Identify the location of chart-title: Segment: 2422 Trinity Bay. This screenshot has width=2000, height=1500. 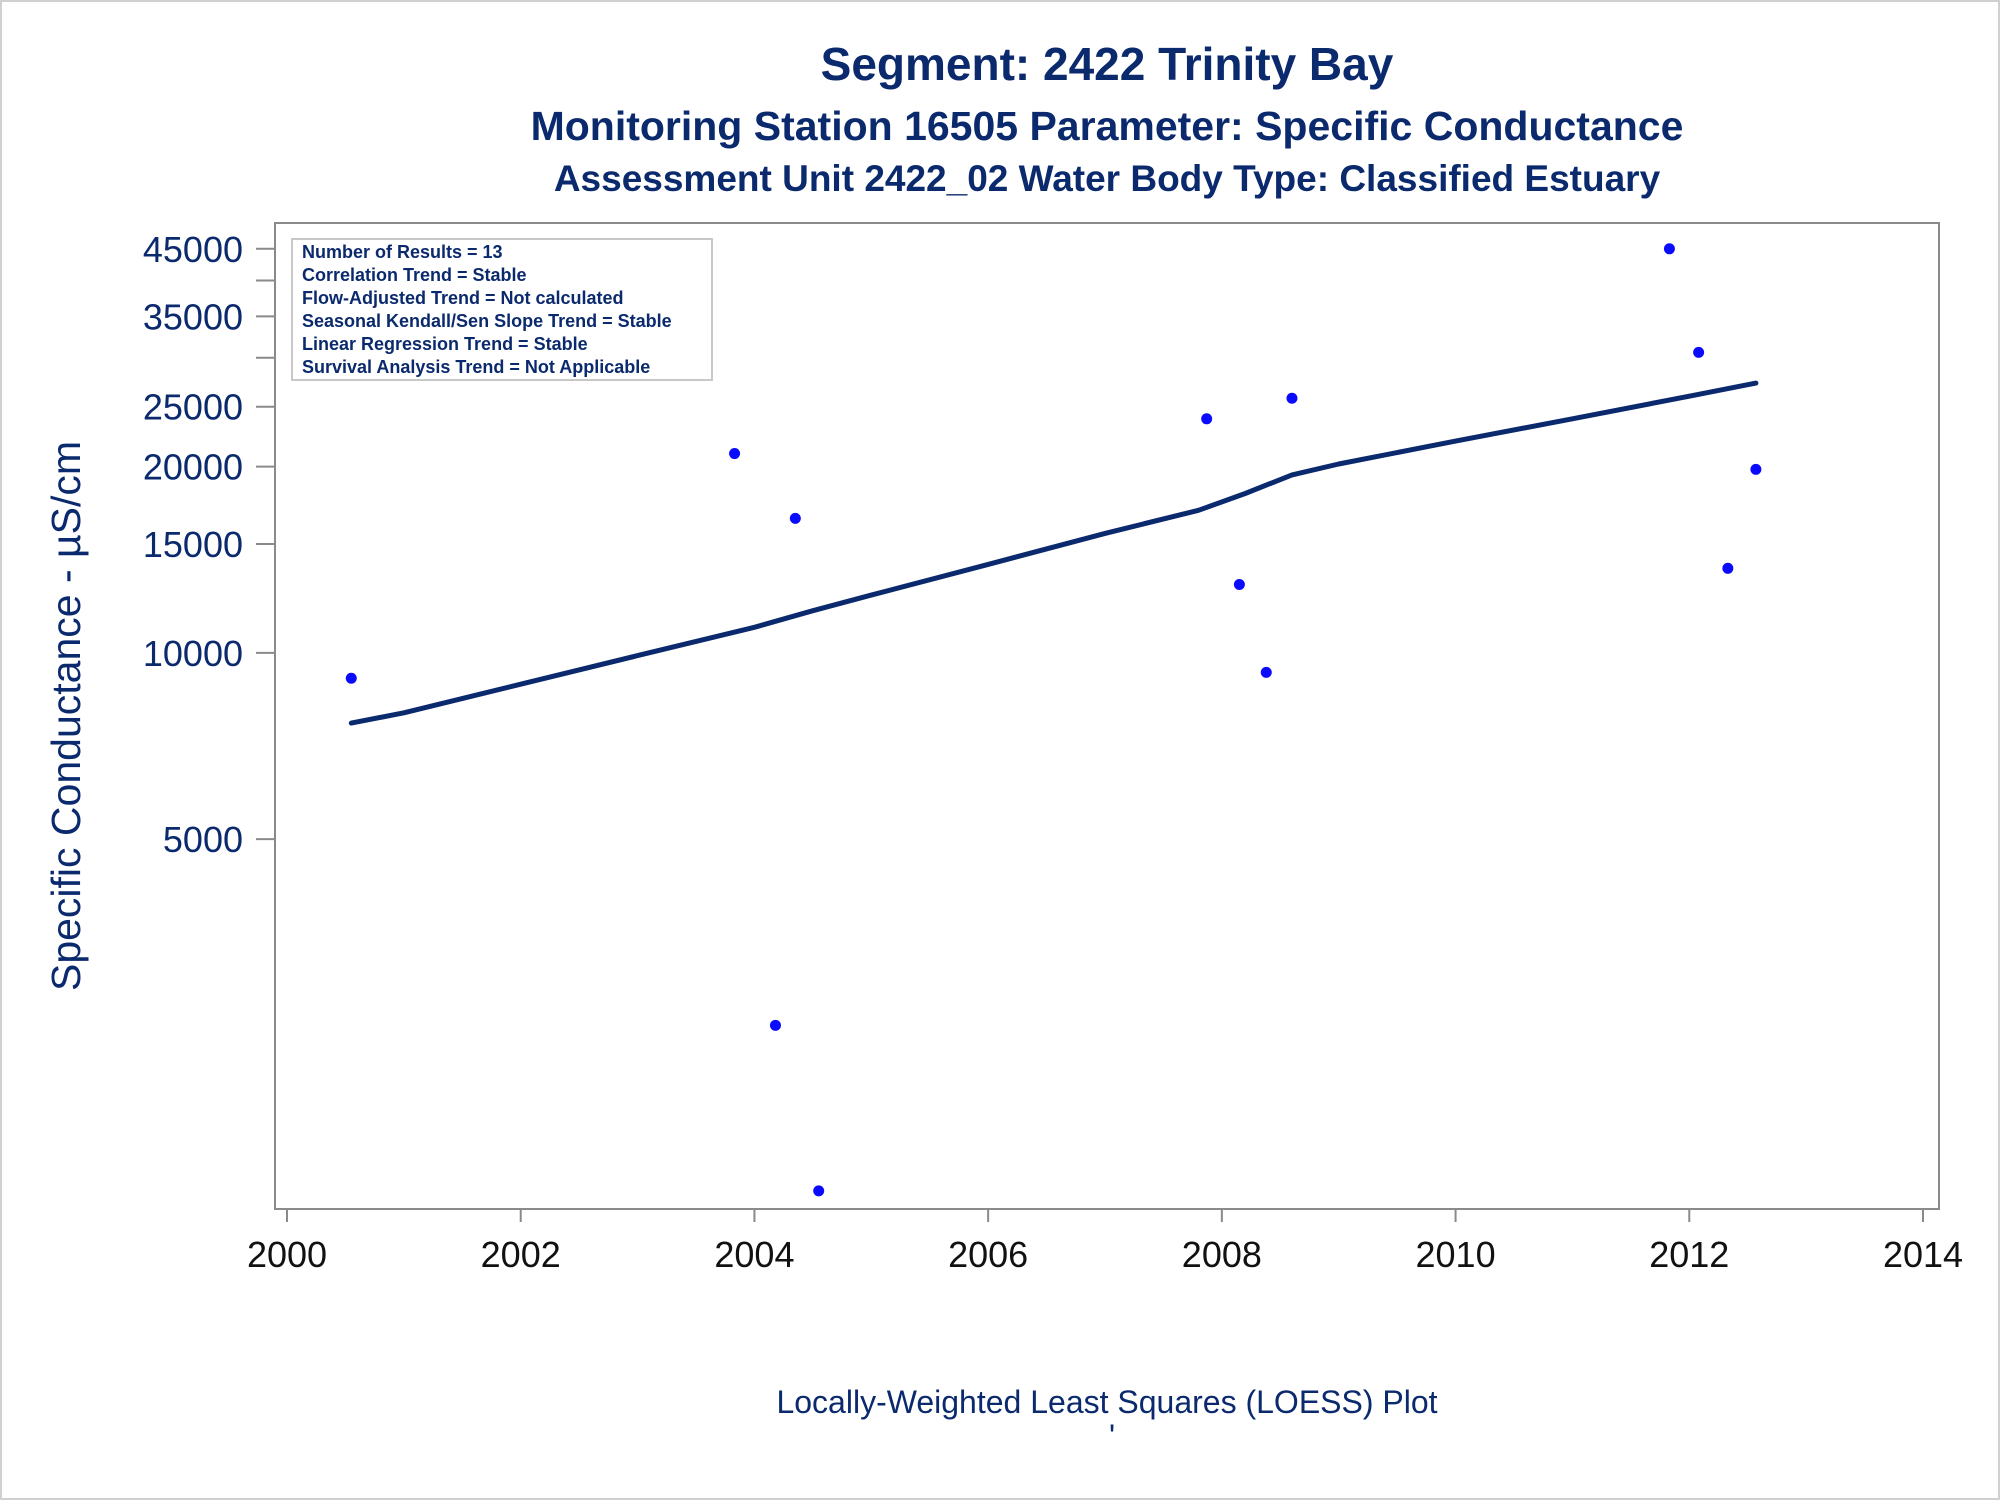
(1107, 64).